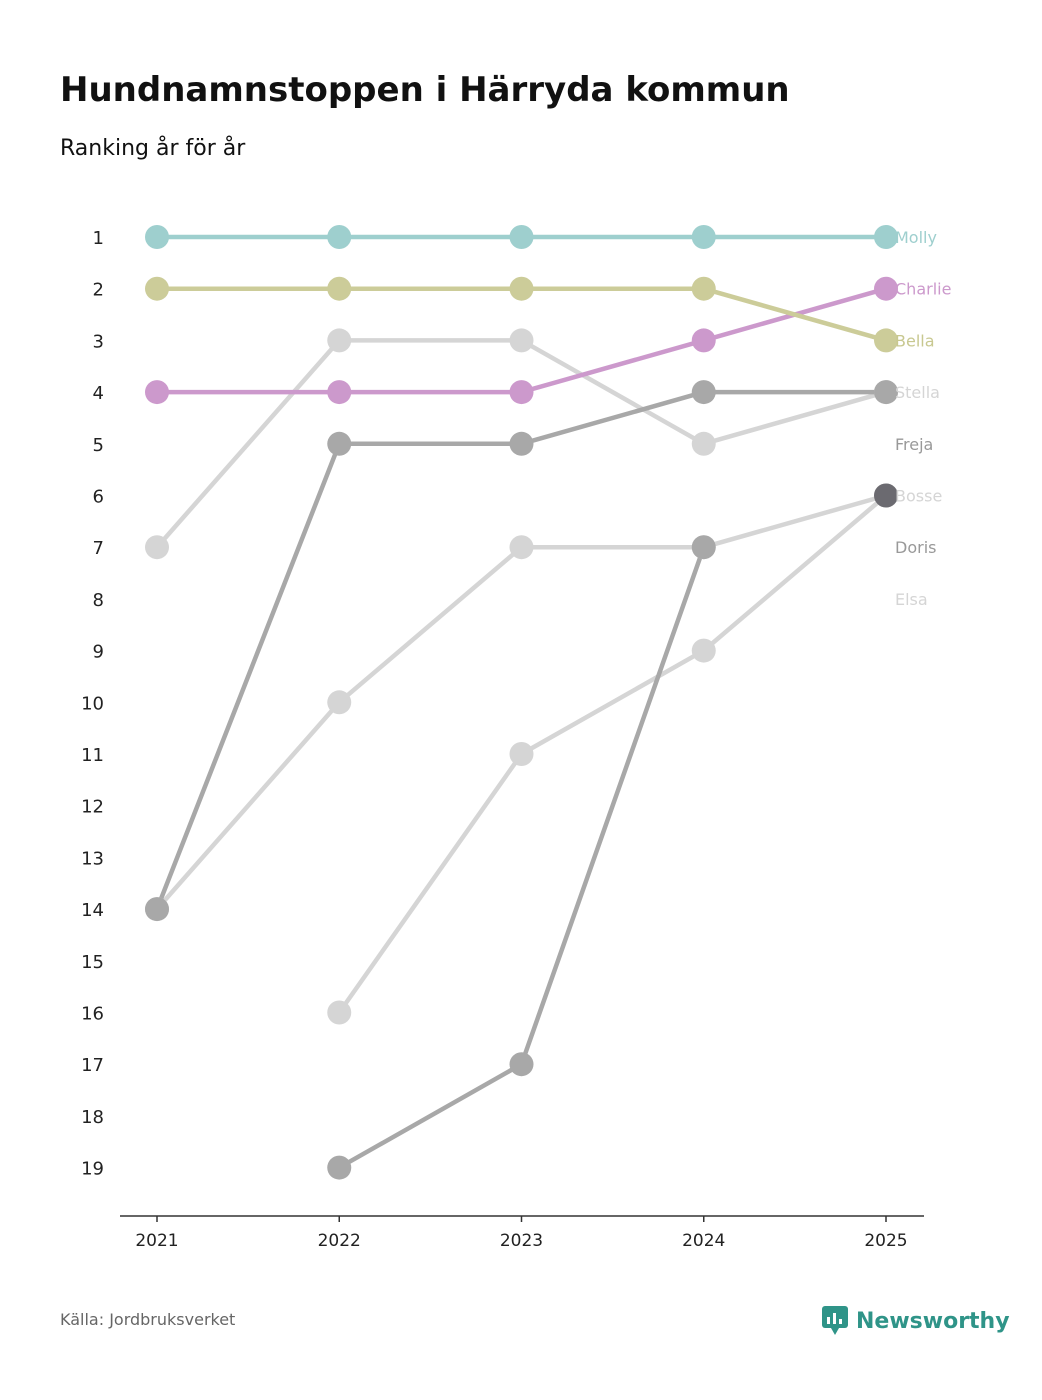 Image resolution: width=1042 pixels, height=1400 pixels. Describe the element at coordinates (92, 807) in the screenshot. I see `y-tick-label: 12` at that location.